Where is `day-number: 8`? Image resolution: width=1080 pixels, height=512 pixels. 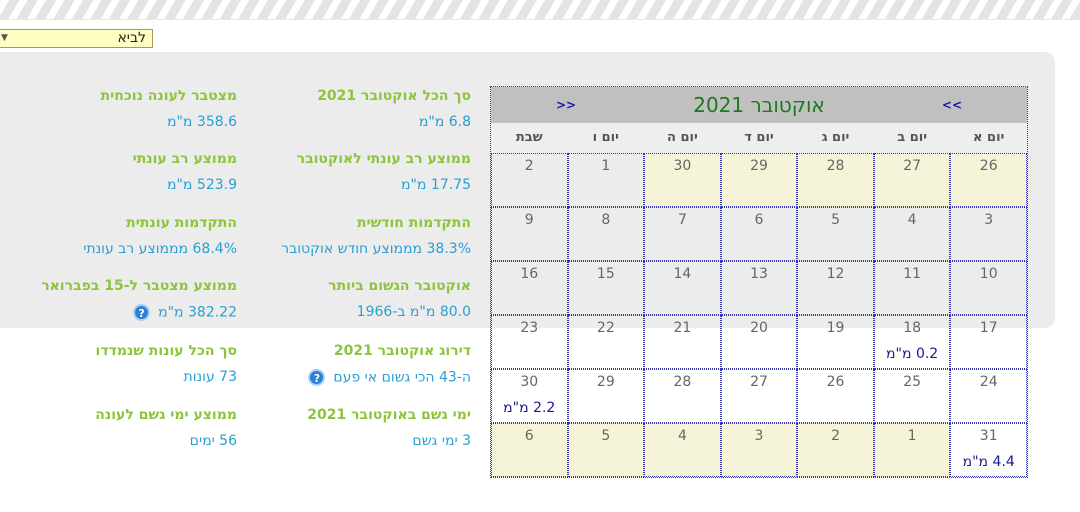
day-number: 8 is located at coordinates (606, 220).